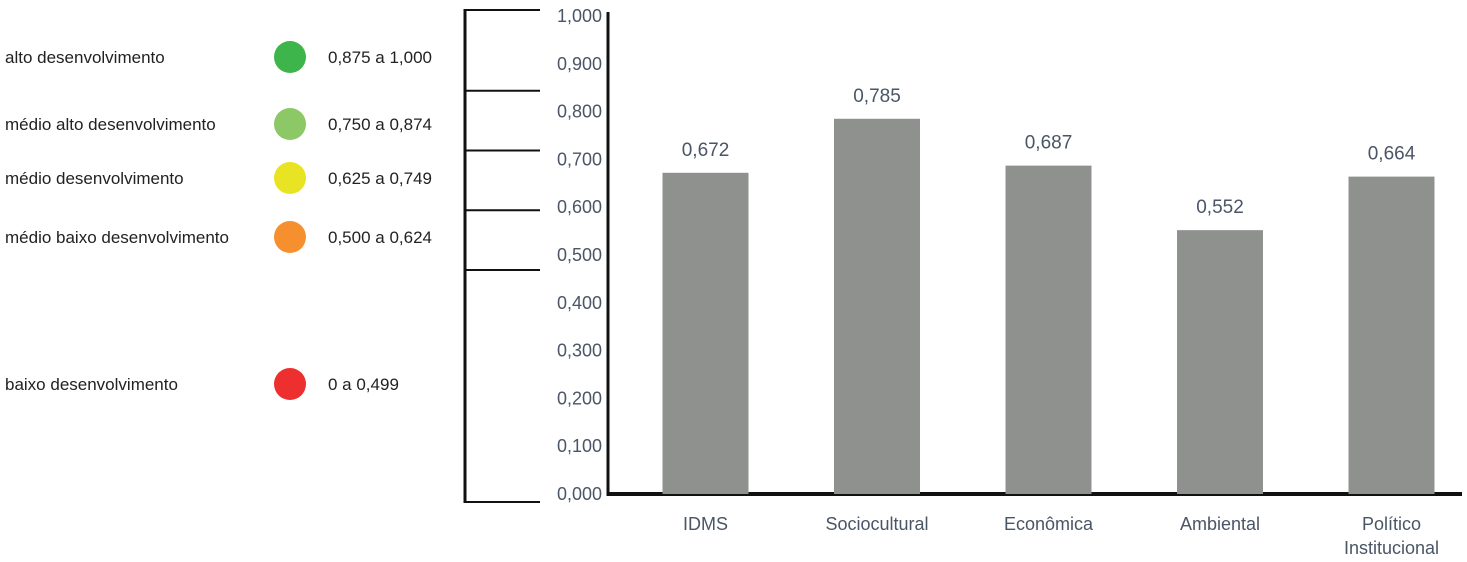  Describe the element at coordinates (380, 57) in the screenshot. I see `legend-range: 0,875 a 1,000` at that location.